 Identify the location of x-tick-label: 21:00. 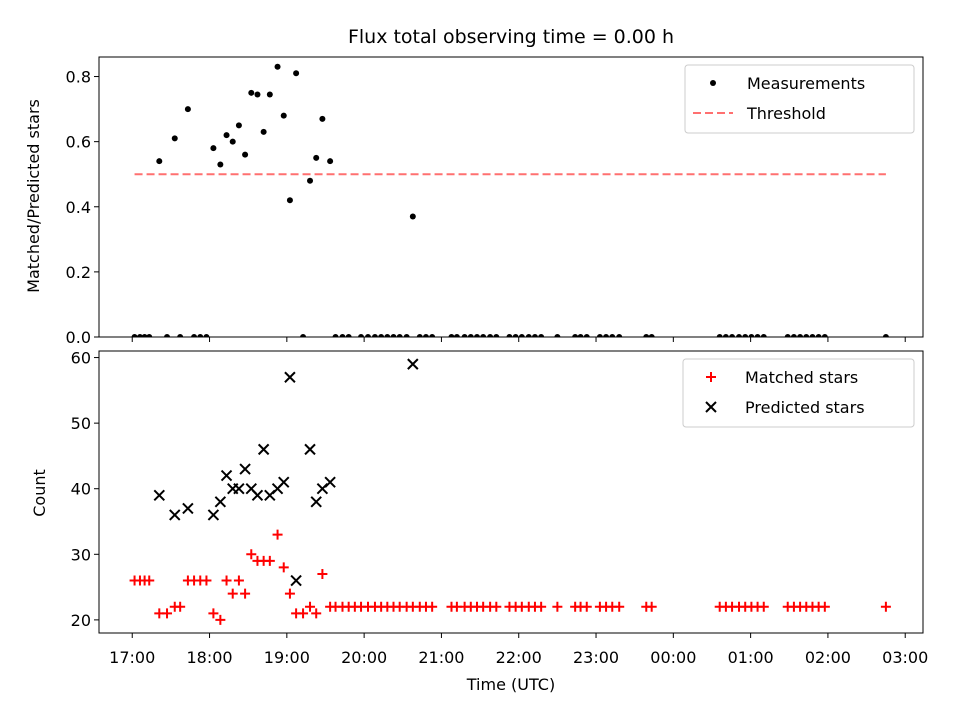
(441, 657).